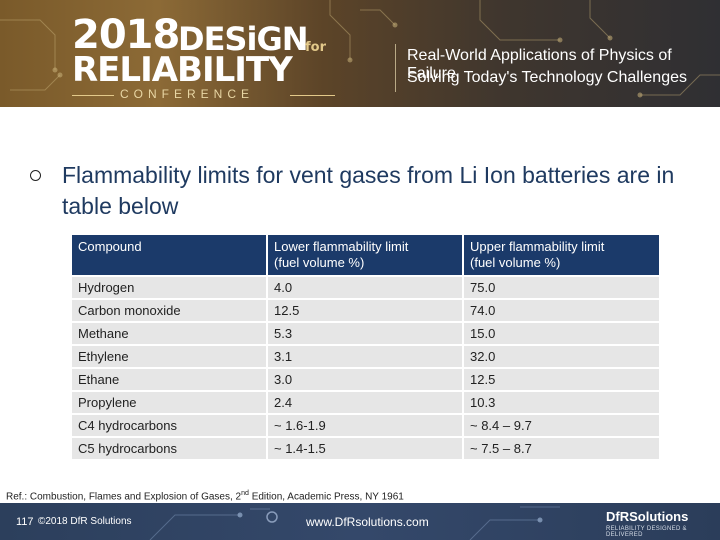  What do you see at coordinates (547, 77) in the screenshot?
I see `tagline-line-2: Solving Today's Technology Challenges` at bounding box center [547, 77].